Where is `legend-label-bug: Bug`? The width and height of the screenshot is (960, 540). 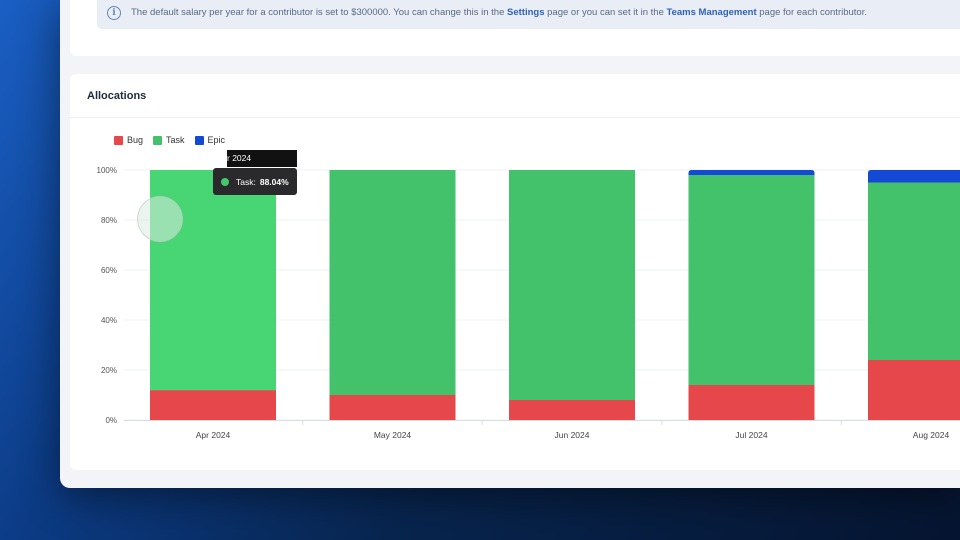 legend-label-bug: Bug is located at coordinates (135, 140).